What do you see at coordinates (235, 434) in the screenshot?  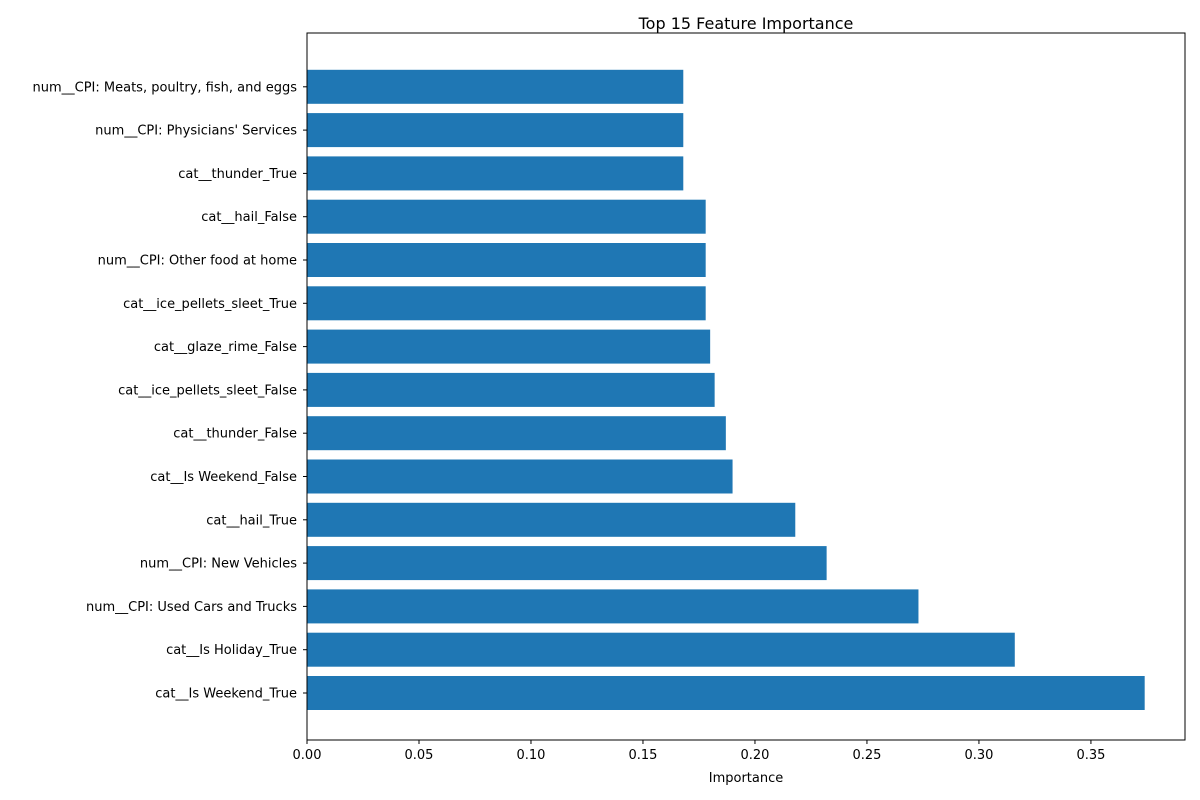 I see `y-tick-label: cat__thunder_False` at bounding box center [235, 434].